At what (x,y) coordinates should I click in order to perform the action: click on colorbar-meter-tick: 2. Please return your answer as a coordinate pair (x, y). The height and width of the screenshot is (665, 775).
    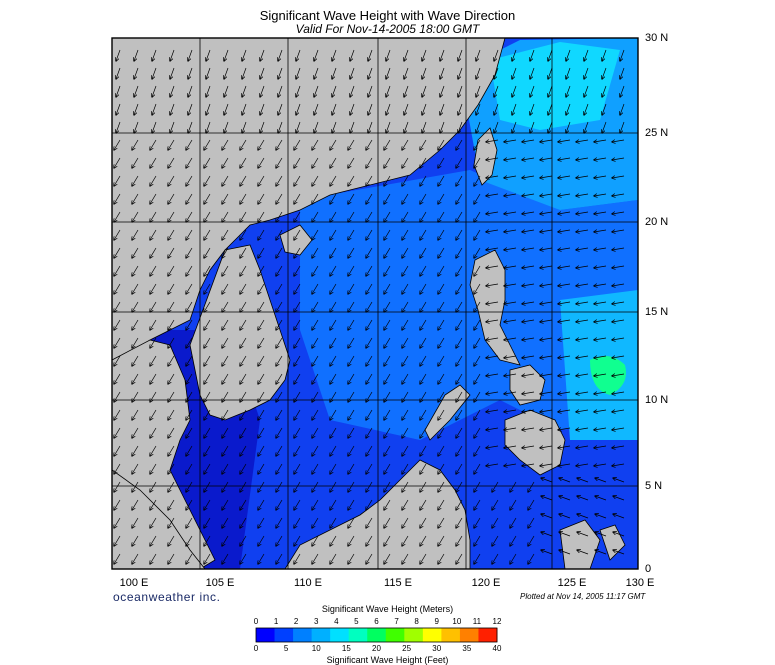
    Looking at the image, I should click on (296, 621).